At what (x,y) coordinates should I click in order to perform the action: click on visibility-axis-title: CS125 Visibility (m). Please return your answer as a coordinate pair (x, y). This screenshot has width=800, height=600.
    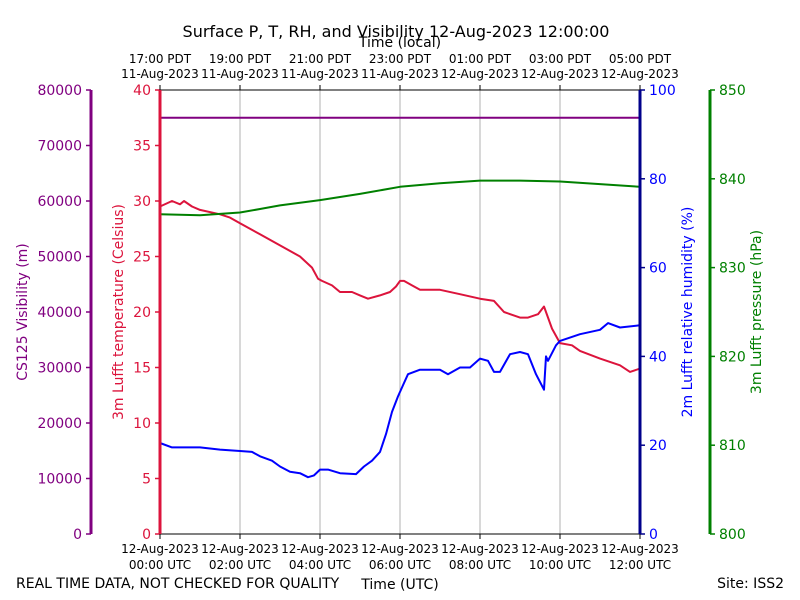
    Looking at the image, I should click on (23, 312).